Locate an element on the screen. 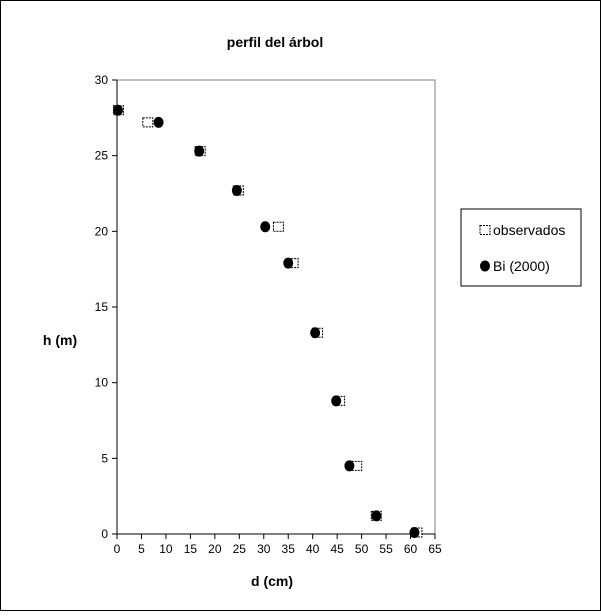 The height and width of the screenshot is (616, 601). x-tick-label: 40 is located at coordinates (313, 549).